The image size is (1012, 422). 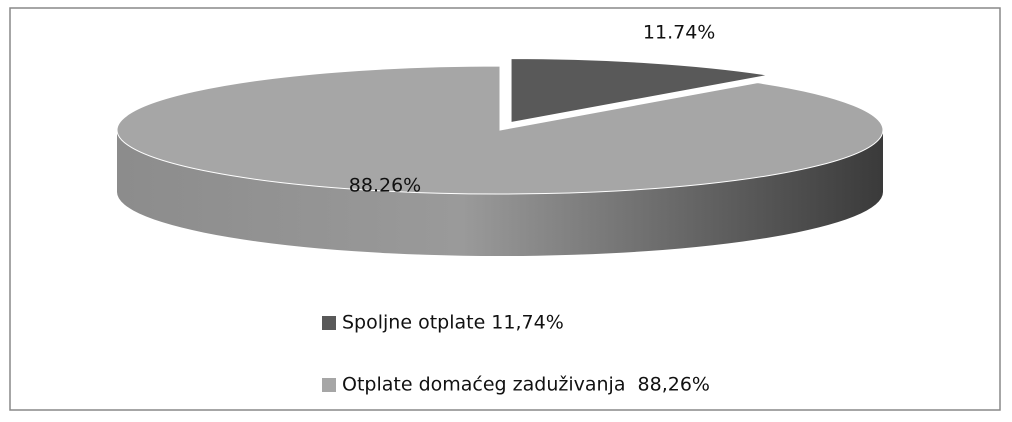 I want to click on data-label: 88.26%, so click(x=385, y=186).